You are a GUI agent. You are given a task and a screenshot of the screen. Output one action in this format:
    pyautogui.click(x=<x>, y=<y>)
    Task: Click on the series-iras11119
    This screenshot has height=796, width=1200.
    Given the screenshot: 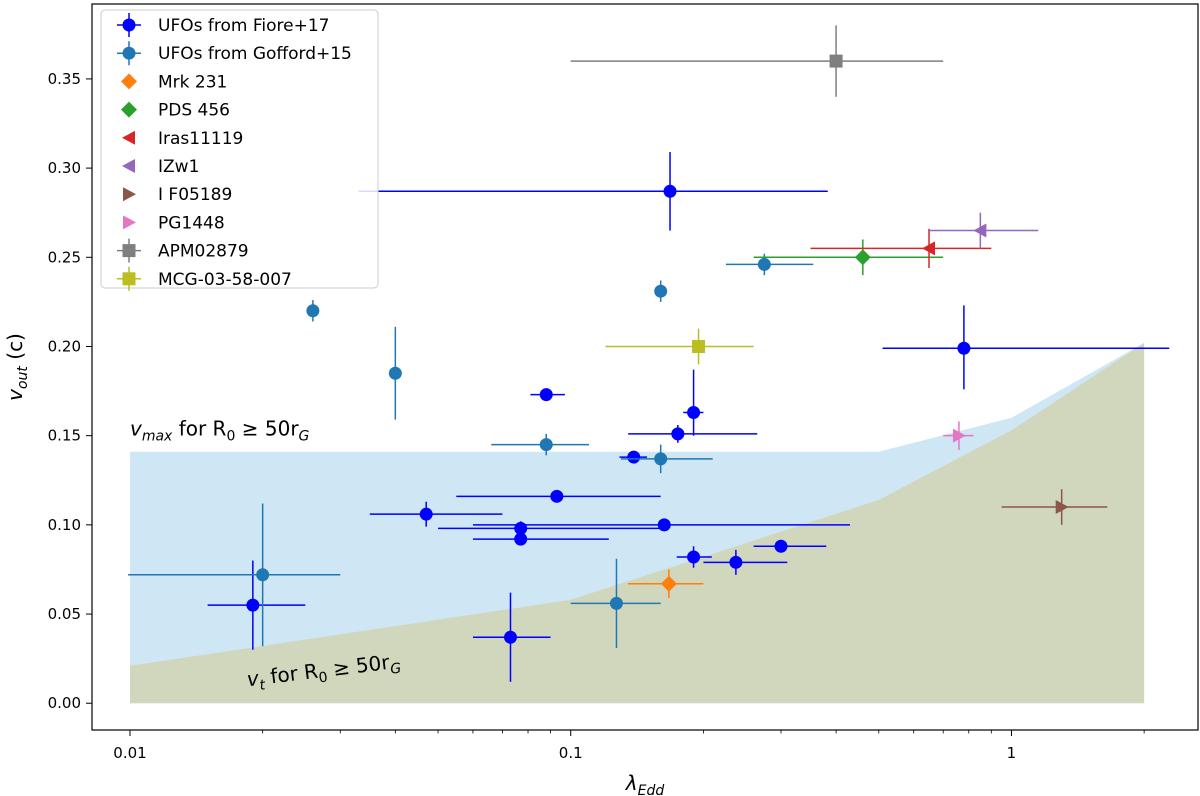 What is the action you would take?
    pyautogui.click(x=901, y=248)
    